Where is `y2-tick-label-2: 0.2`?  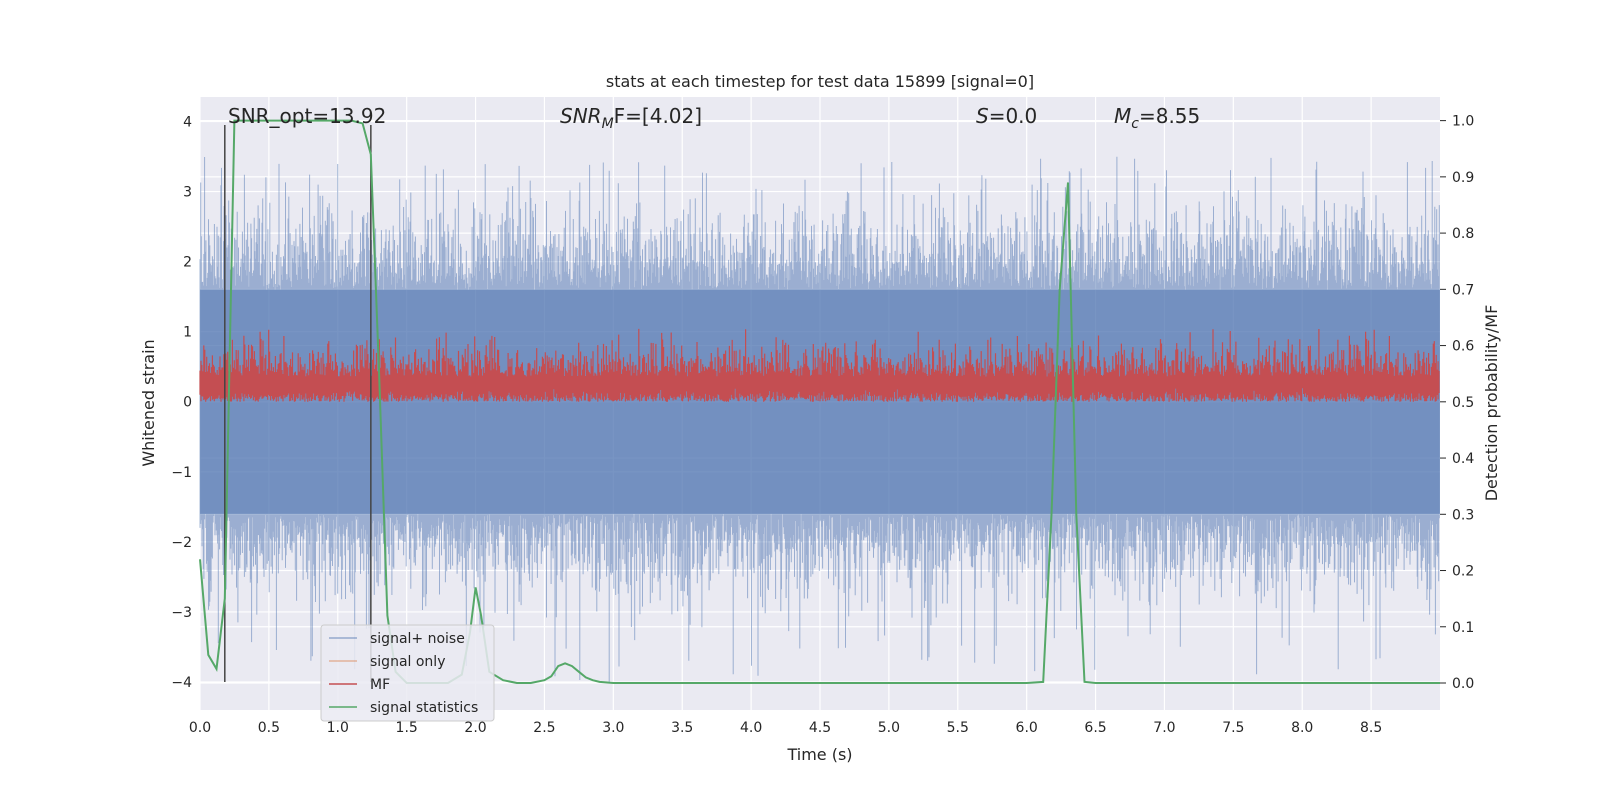 y2-tick-label-2: 0.2 is located at coordinates (1463, 572).